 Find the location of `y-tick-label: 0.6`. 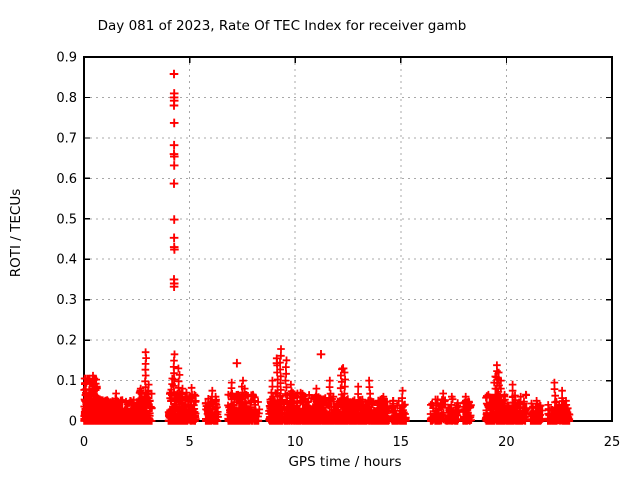

y-tick-label: 0.6 is located at coordinates (66, 179).